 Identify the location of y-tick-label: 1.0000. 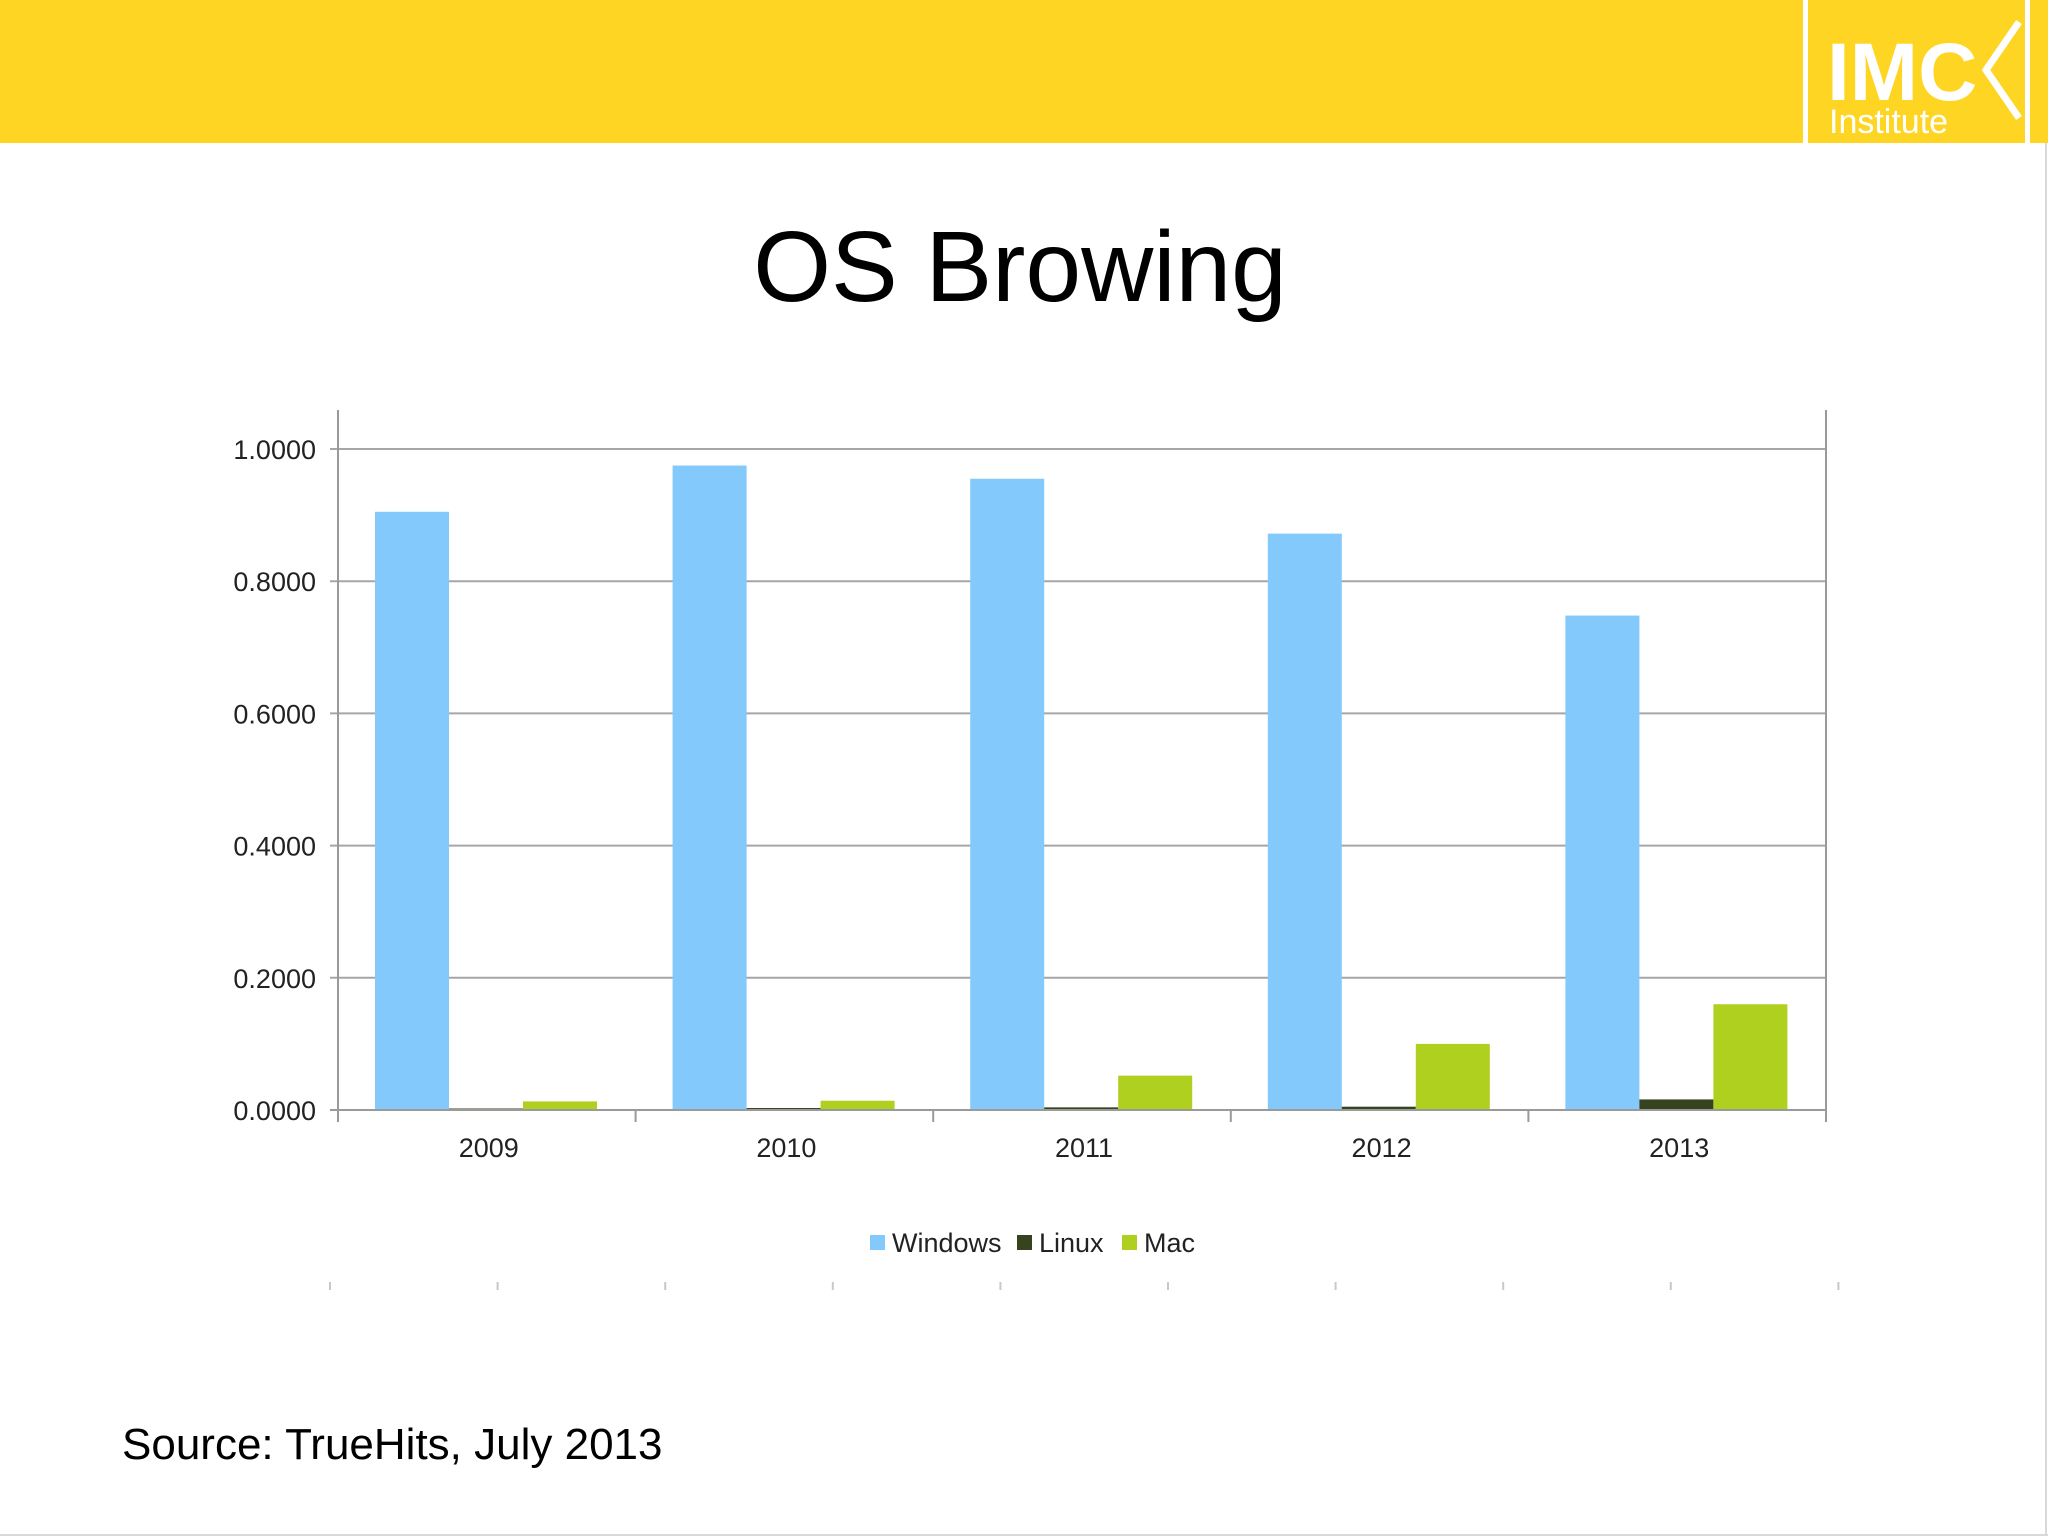
(274, 450).